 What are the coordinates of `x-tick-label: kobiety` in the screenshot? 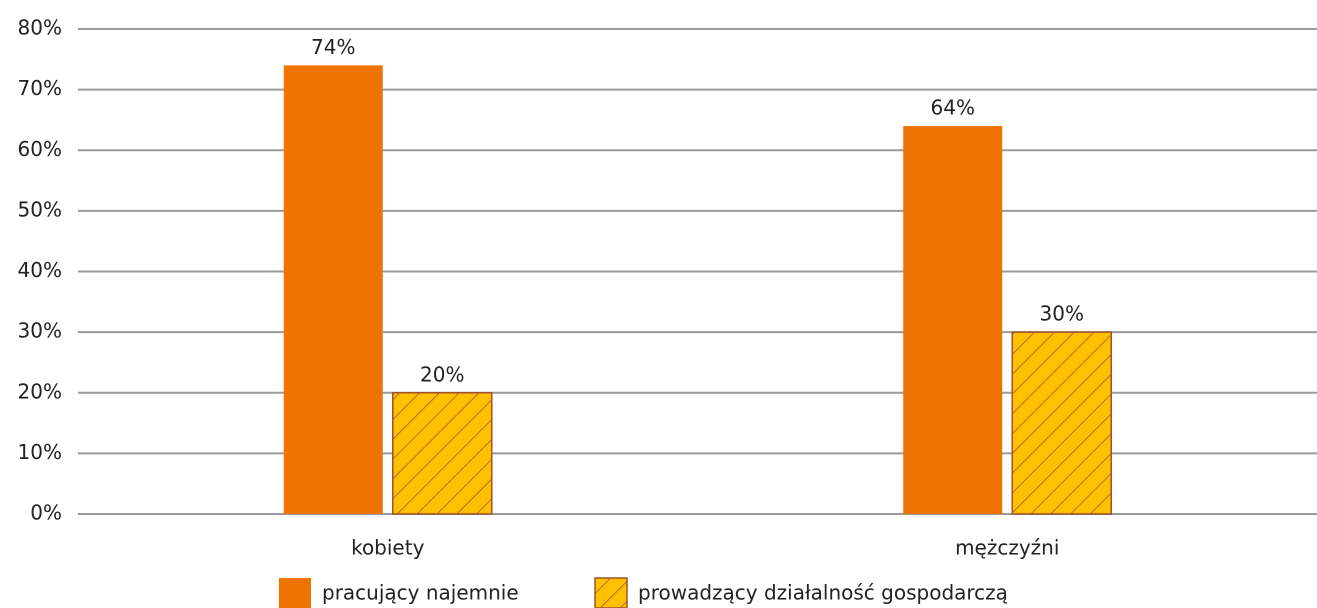 It's located at (388, 548).